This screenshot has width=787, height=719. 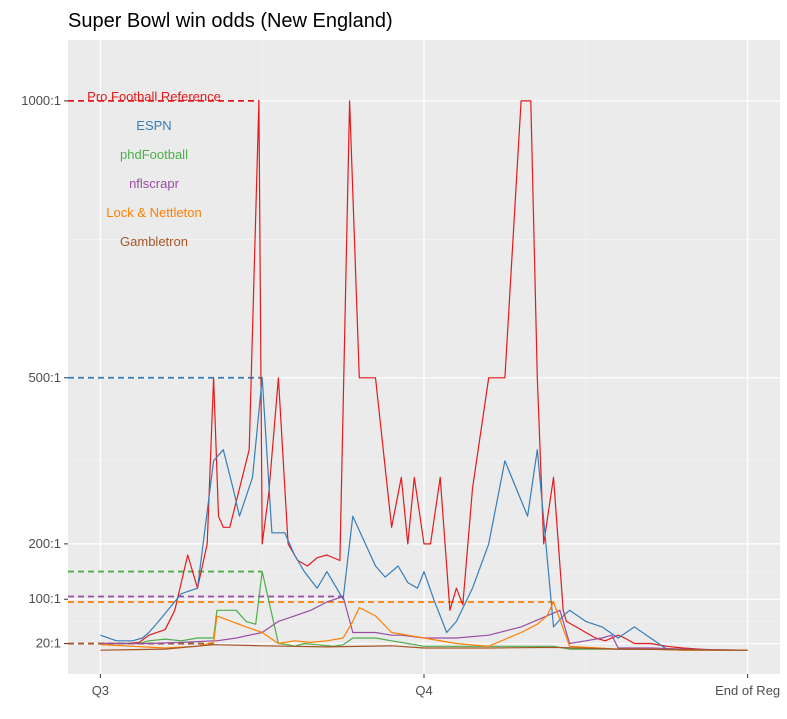 I want to click on legend-entry: Pro Football Reference, so click(x=154, y=96).